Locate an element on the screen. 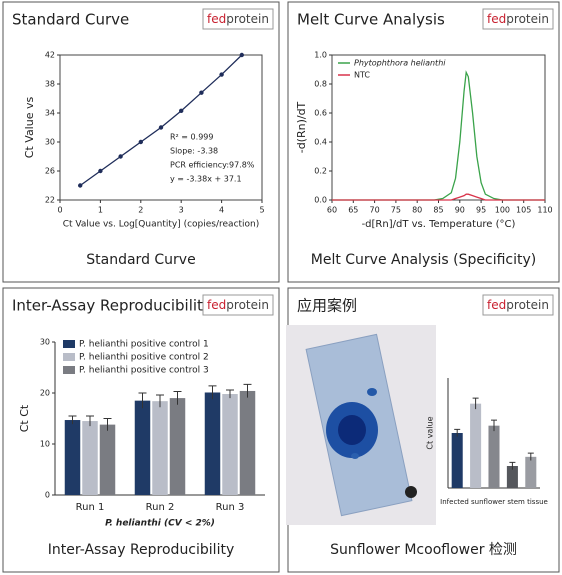 This screenshot has height=575, width=562. y-tick-label: 38 is located at coordinates (50, 84).